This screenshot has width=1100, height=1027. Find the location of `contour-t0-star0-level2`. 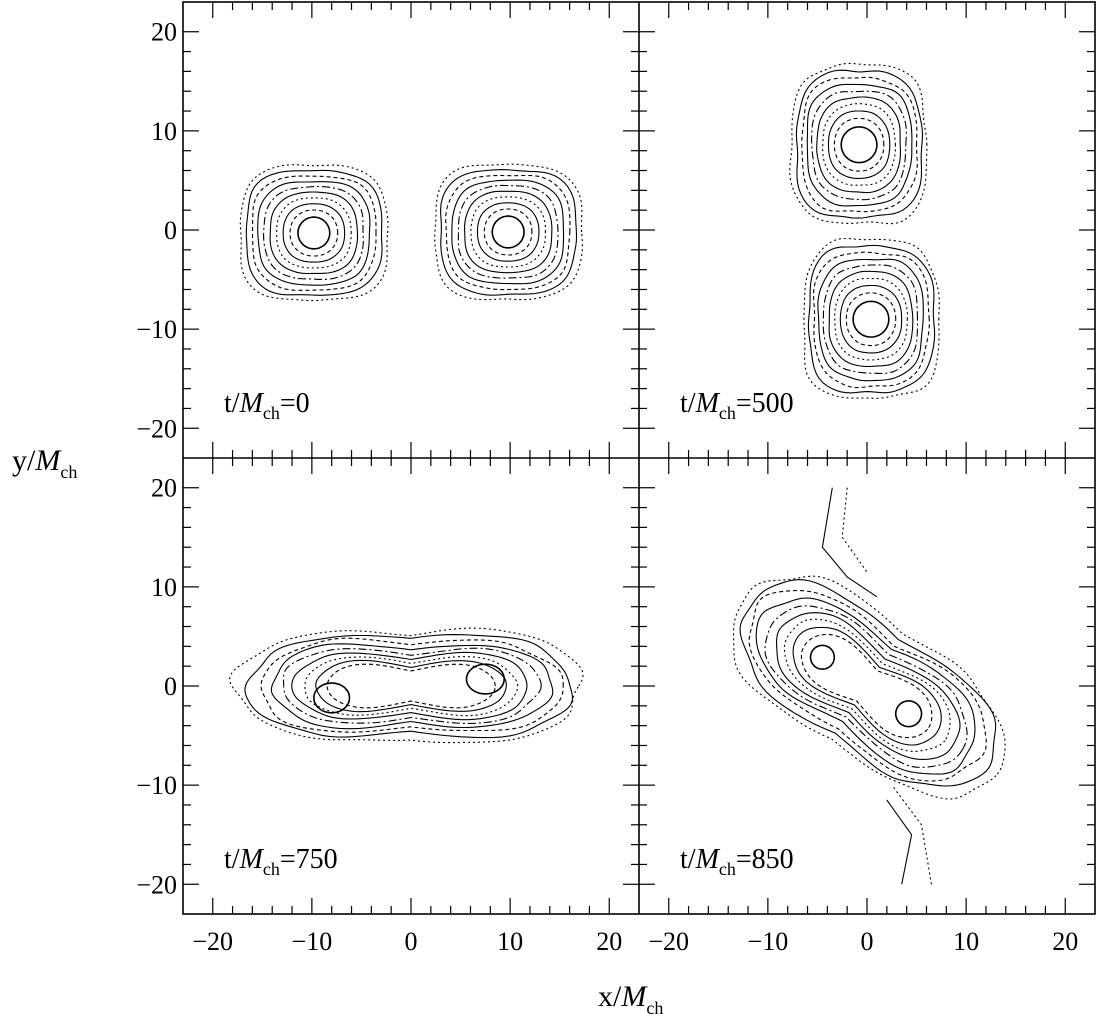

contour-t0-star0-level2 is located at coordinates (314, 233).